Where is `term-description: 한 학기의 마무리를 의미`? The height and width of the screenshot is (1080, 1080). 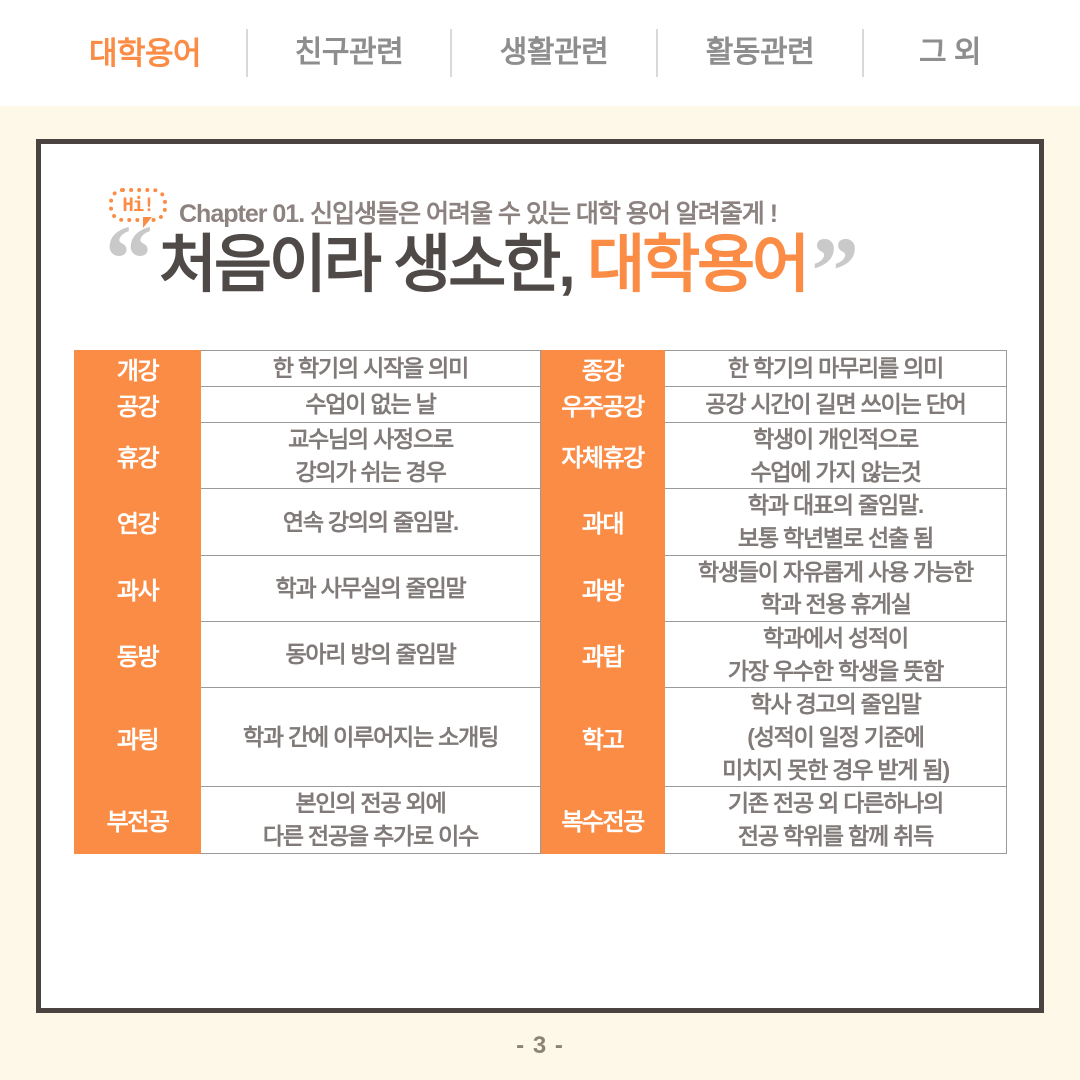 term-description: 한 학기의 마무리를 의미 is located at coordinates (835, 368).